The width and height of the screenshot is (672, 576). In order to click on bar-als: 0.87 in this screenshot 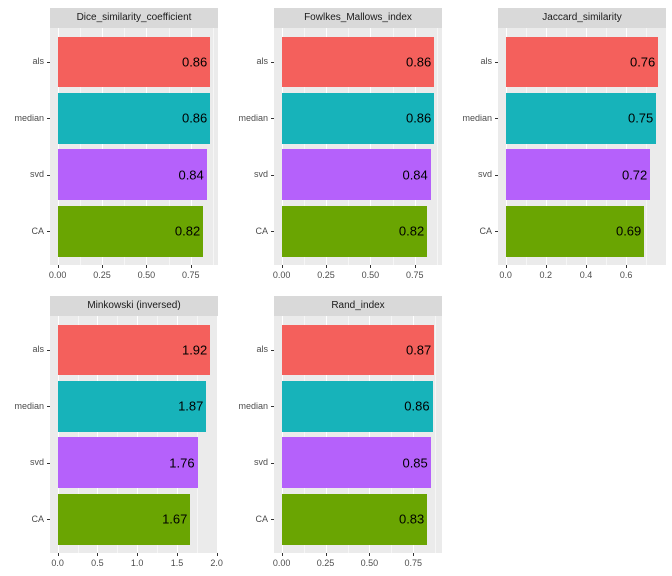, I will do `click(358, 350)`.